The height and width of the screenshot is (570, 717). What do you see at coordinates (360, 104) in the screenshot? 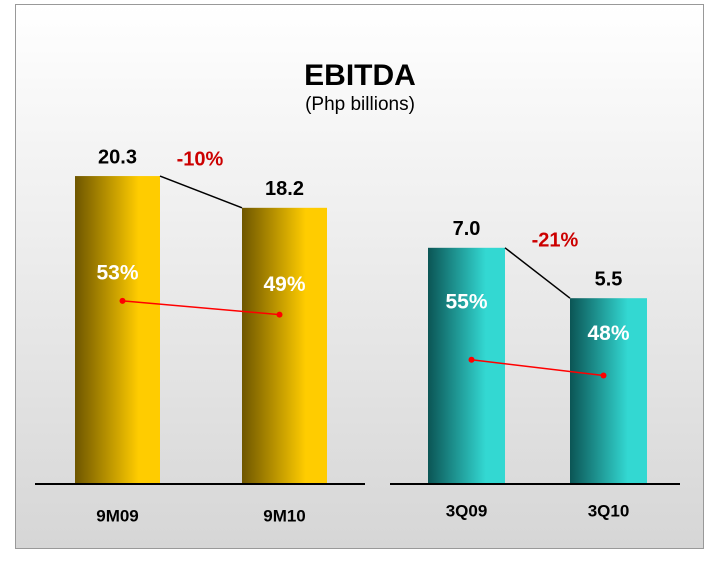
I see `chart-subtitle: (Php billions)` at bounding box center [360, 104].